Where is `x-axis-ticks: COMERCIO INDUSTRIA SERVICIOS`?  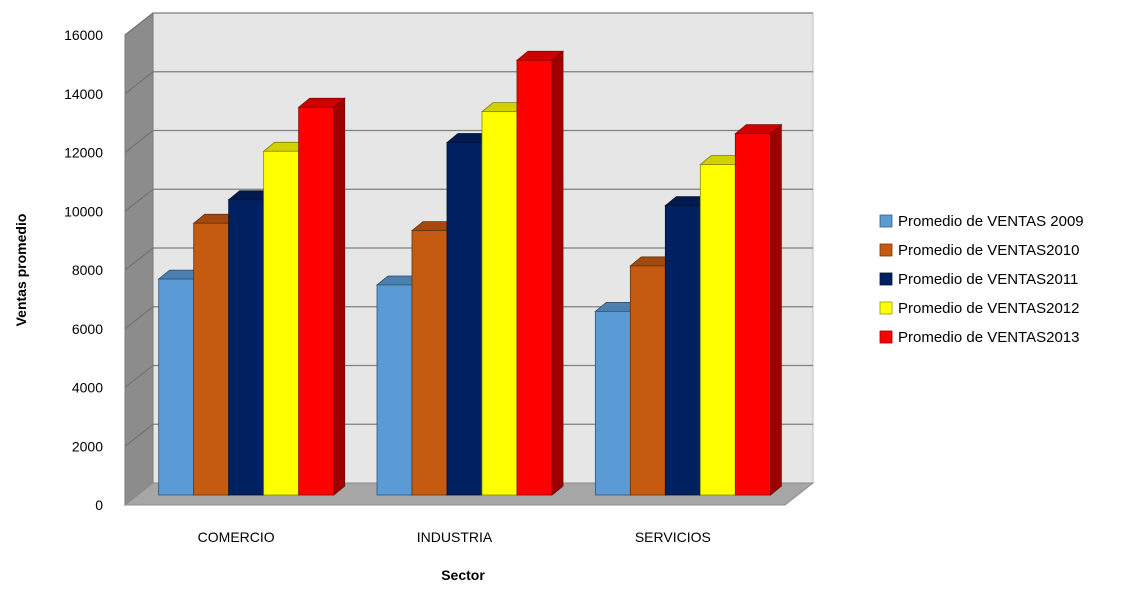
x-axis-ticks: COMERCIO INDUSTRIA SERVICIOS is located at coordinates (454, 537).